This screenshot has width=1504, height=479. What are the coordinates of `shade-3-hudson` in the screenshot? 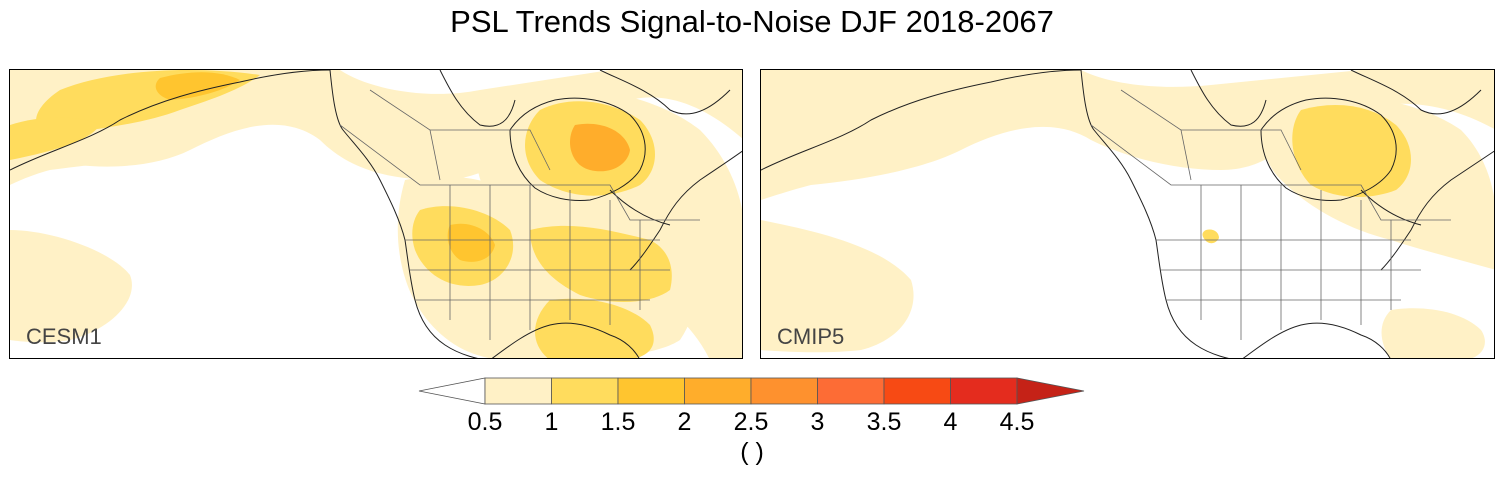 It's located at (600, 147).